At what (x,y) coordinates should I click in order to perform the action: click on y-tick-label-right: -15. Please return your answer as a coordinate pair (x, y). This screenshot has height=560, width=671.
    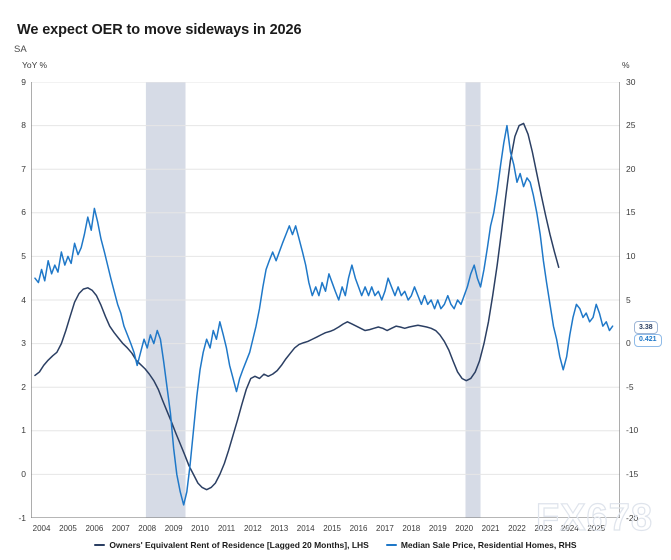
    Looking at the image, I should click on (632, 473).